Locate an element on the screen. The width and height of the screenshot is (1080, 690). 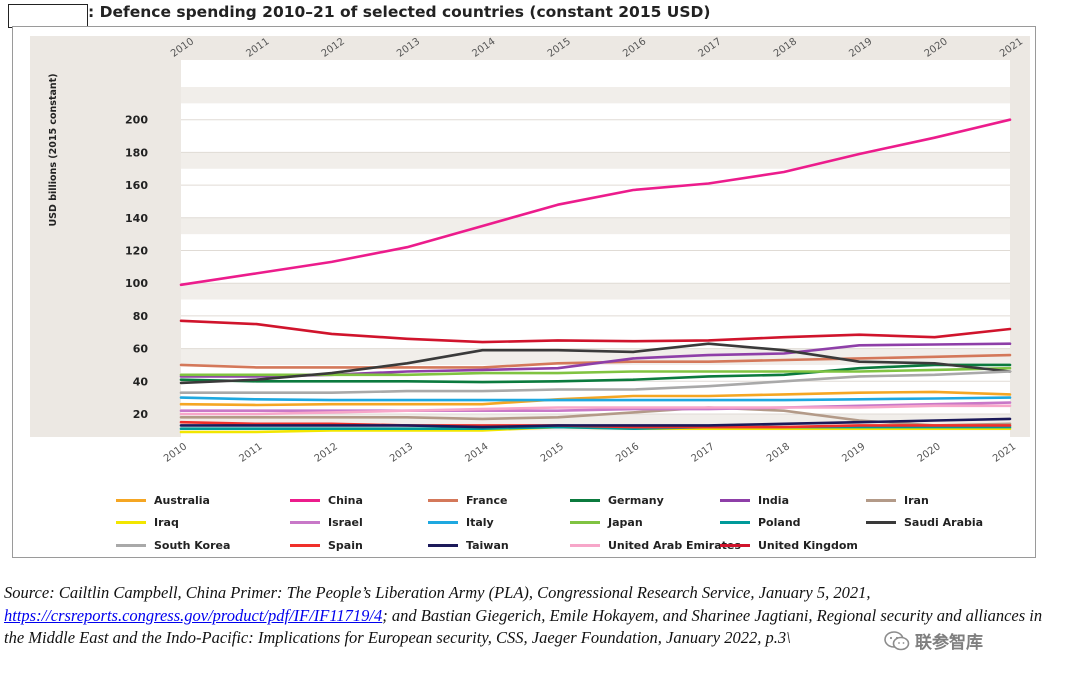
series-line-italy is located at coordinates (595, 399).